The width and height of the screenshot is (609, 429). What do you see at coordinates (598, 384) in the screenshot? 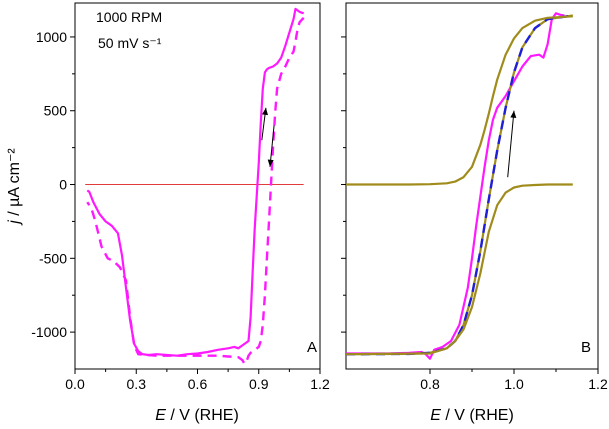
I see `panel-b-x-tick-label: 1.2` at bounding box center [598, 384].